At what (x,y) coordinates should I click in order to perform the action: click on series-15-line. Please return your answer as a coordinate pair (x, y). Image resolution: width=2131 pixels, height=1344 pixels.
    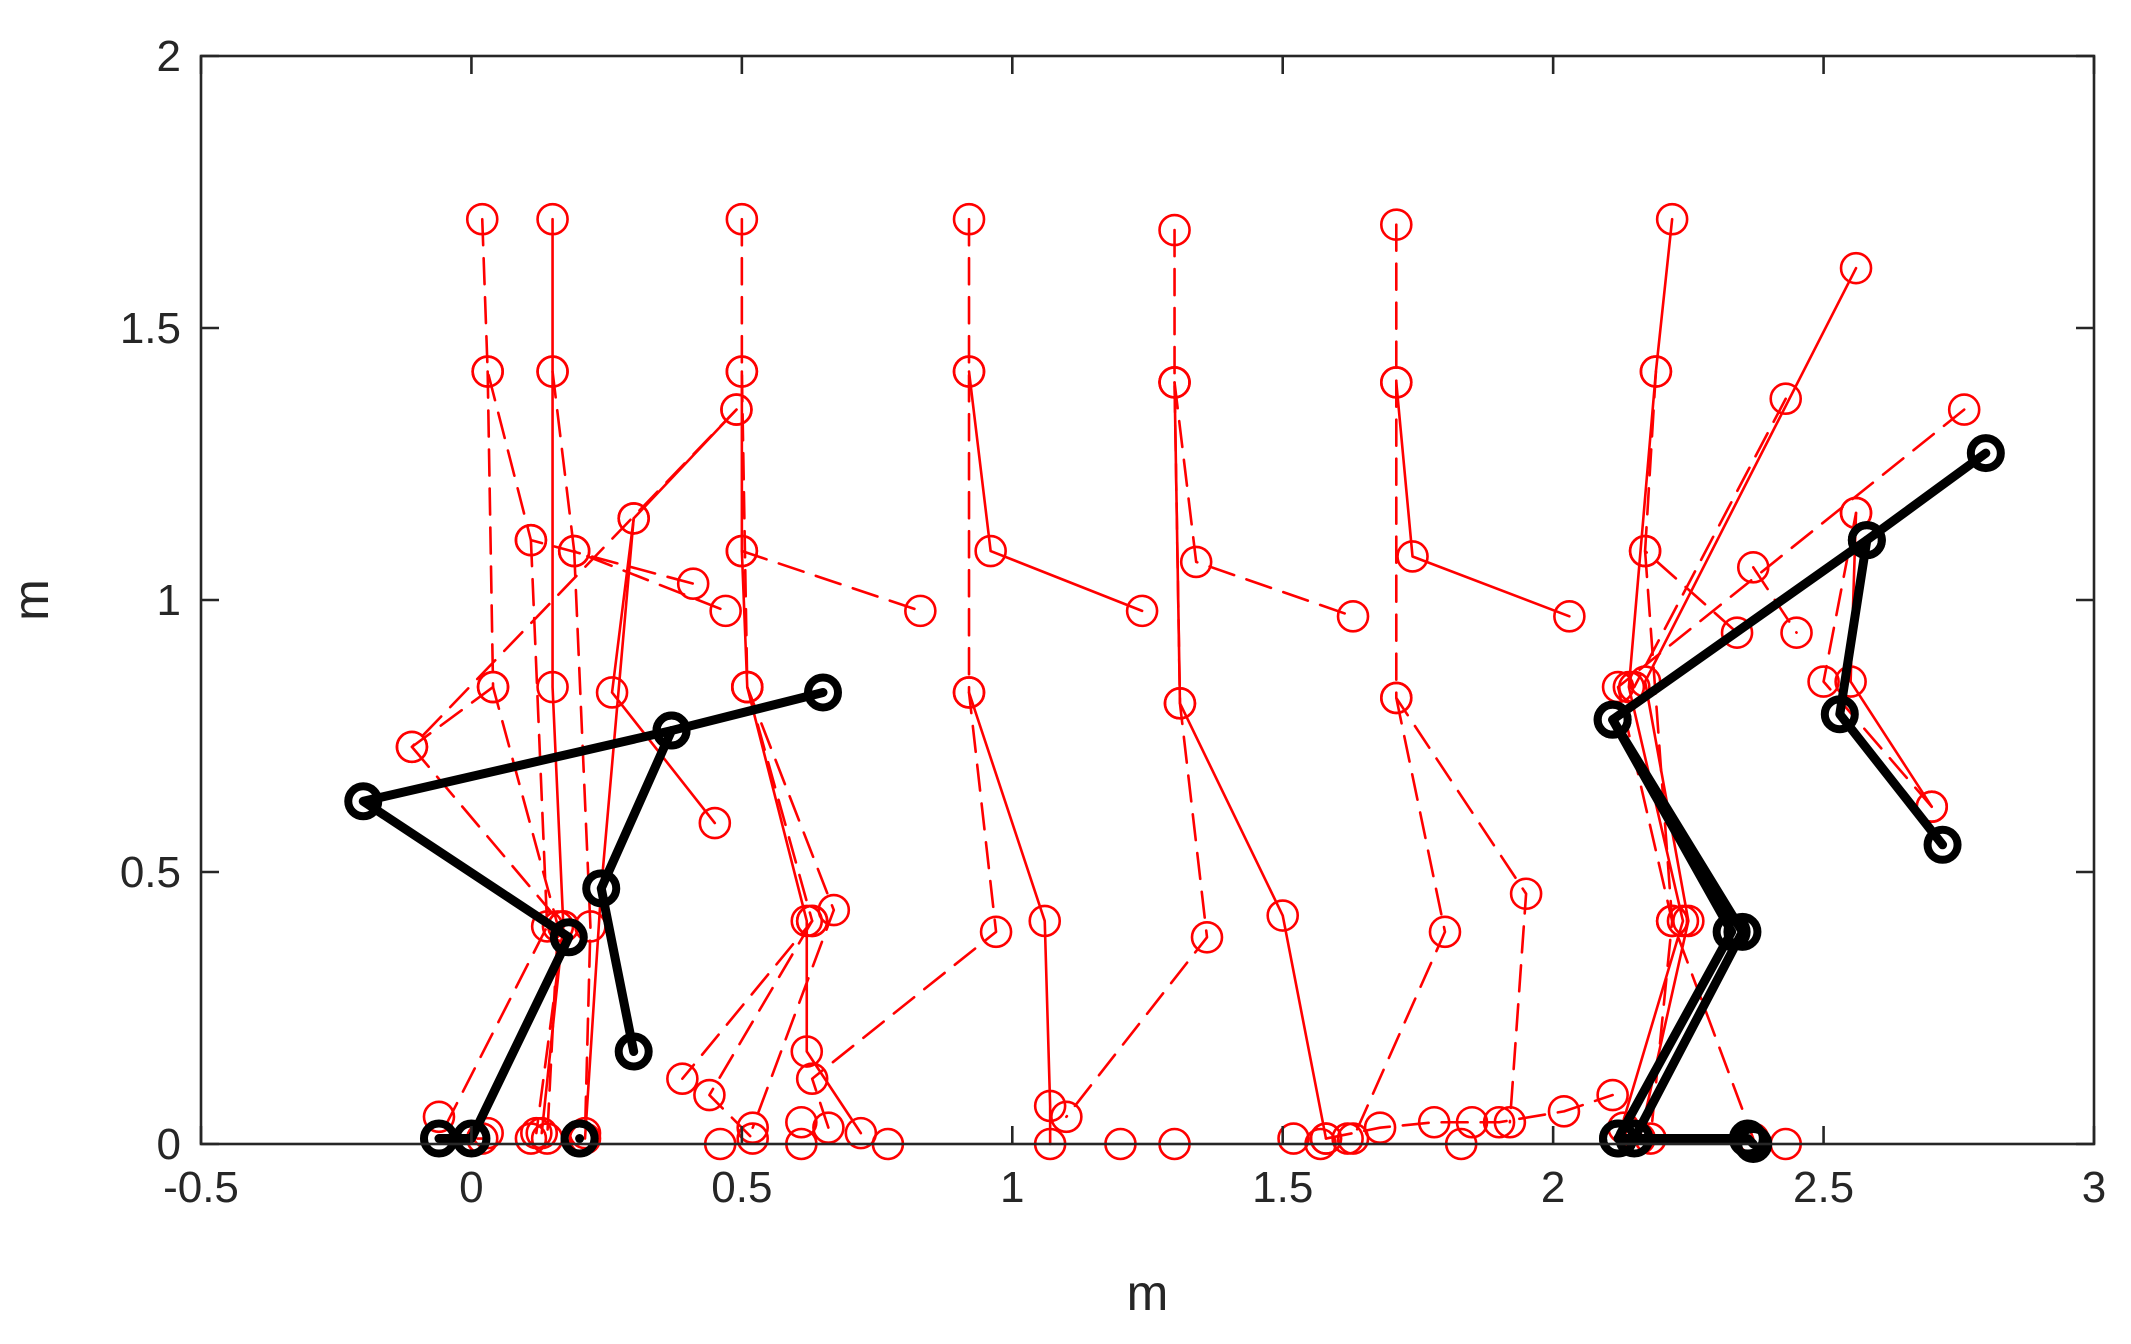
    Looking at the image, I should click on (904, 673).